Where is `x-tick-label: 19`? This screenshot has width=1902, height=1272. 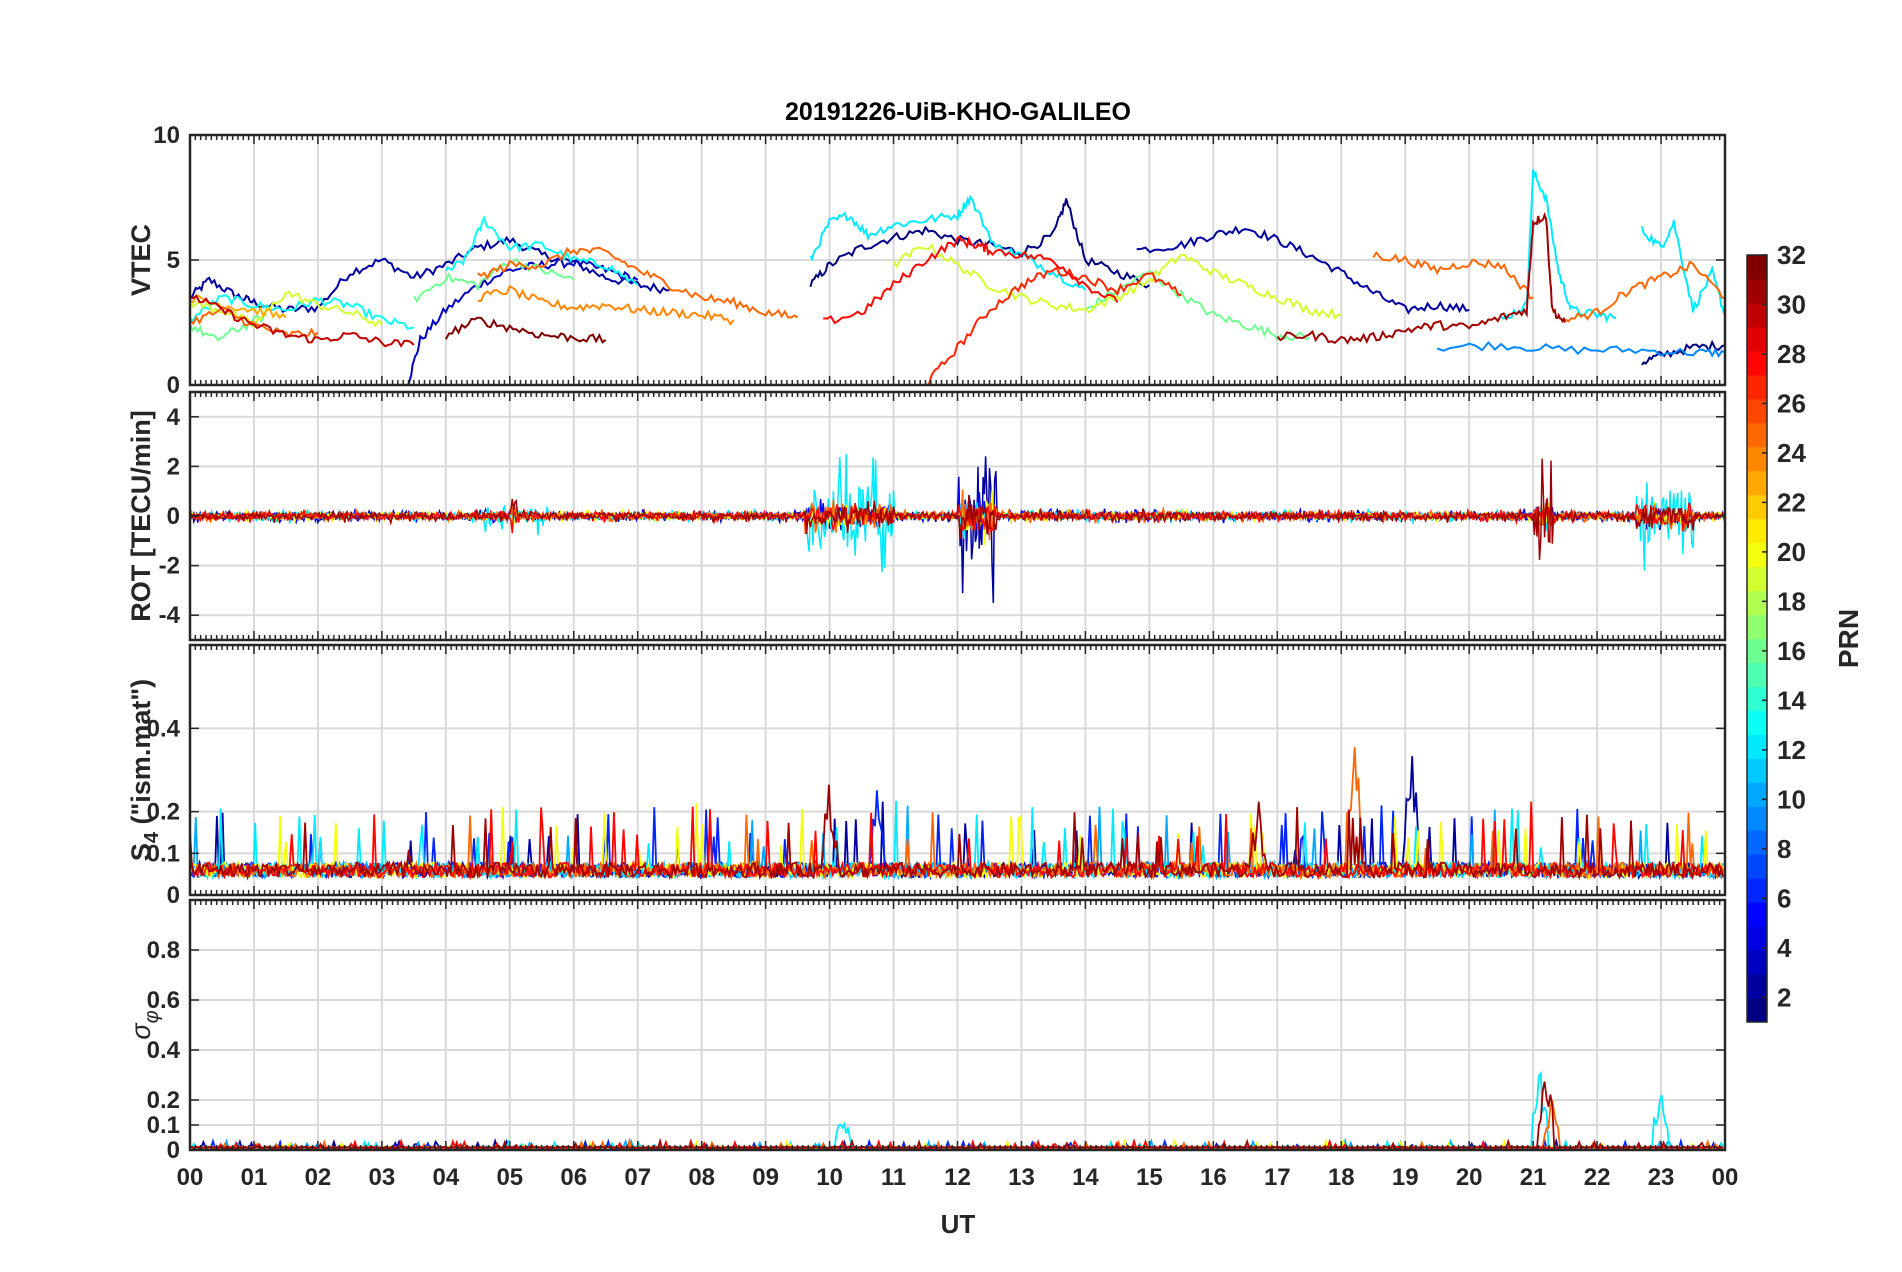 x-tick-label: 19 is located at coordinates (1405, 1177).